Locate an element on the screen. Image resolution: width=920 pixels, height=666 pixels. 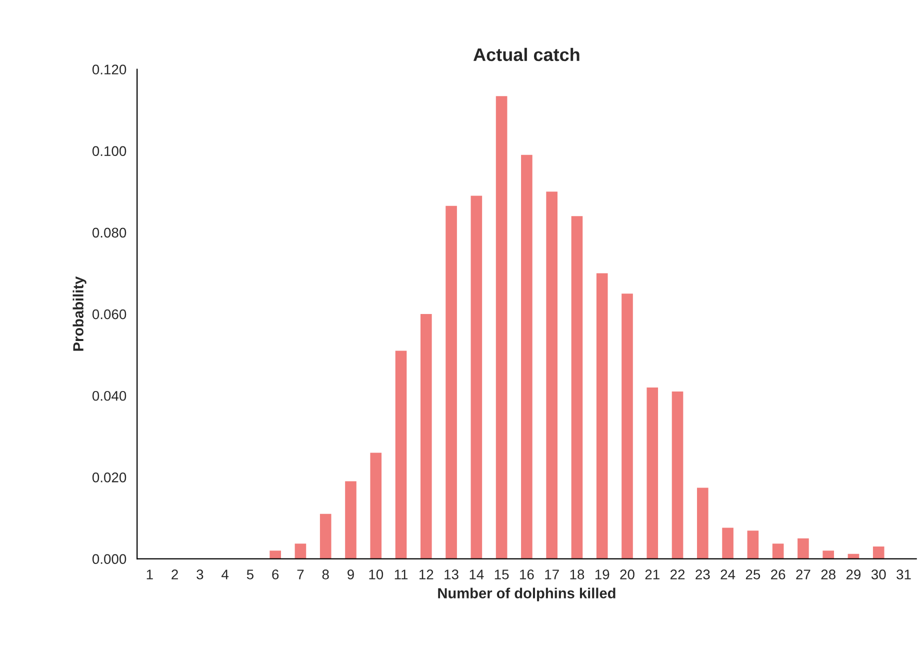
y-tick-label: 0.000 is located at coordinates (109, 559).